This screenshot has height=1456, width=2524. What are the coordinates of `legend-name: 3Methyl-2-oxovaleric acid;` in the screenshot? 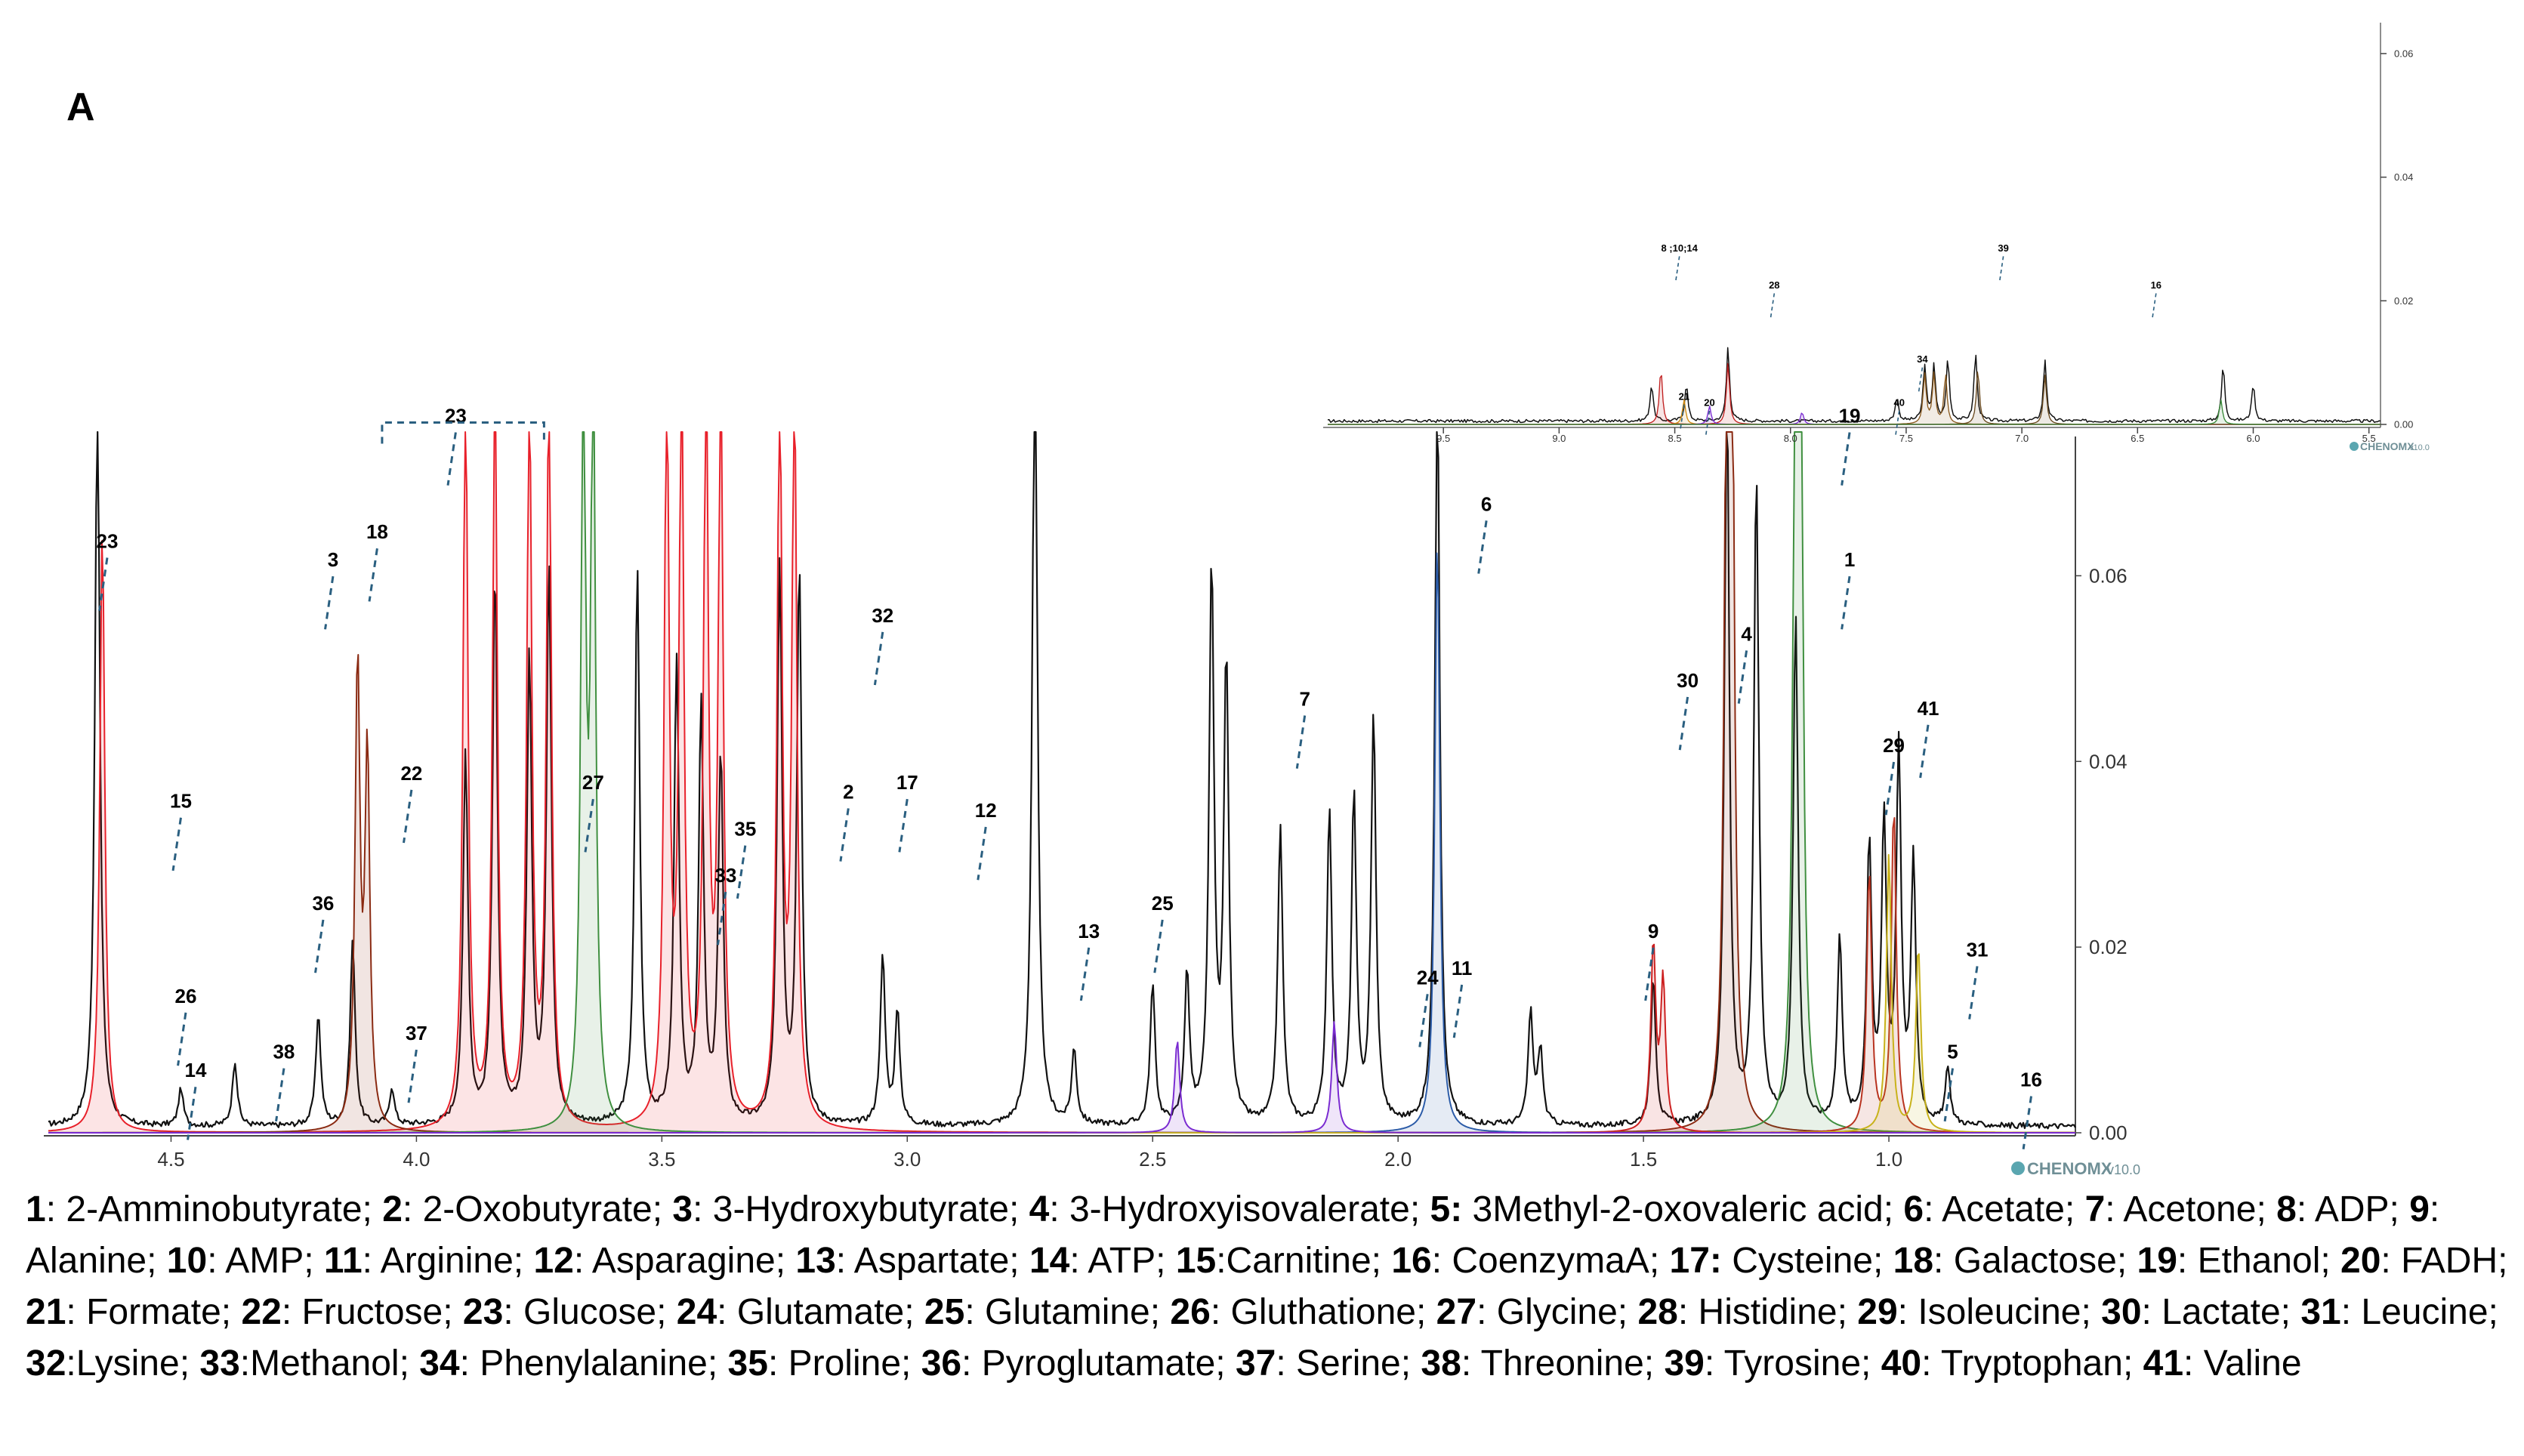 It's located at (1683, 1209).